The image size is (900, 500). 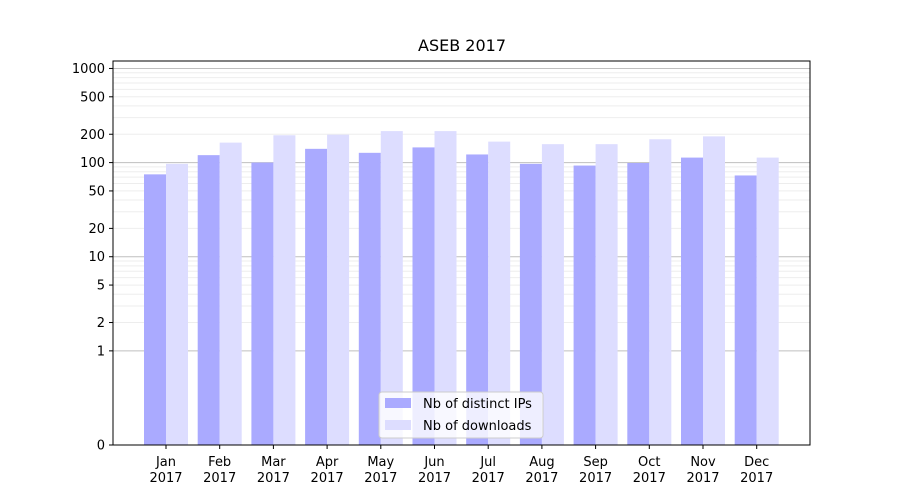 I want to click on y-tick-label: 200, so click(x=92, y=135).